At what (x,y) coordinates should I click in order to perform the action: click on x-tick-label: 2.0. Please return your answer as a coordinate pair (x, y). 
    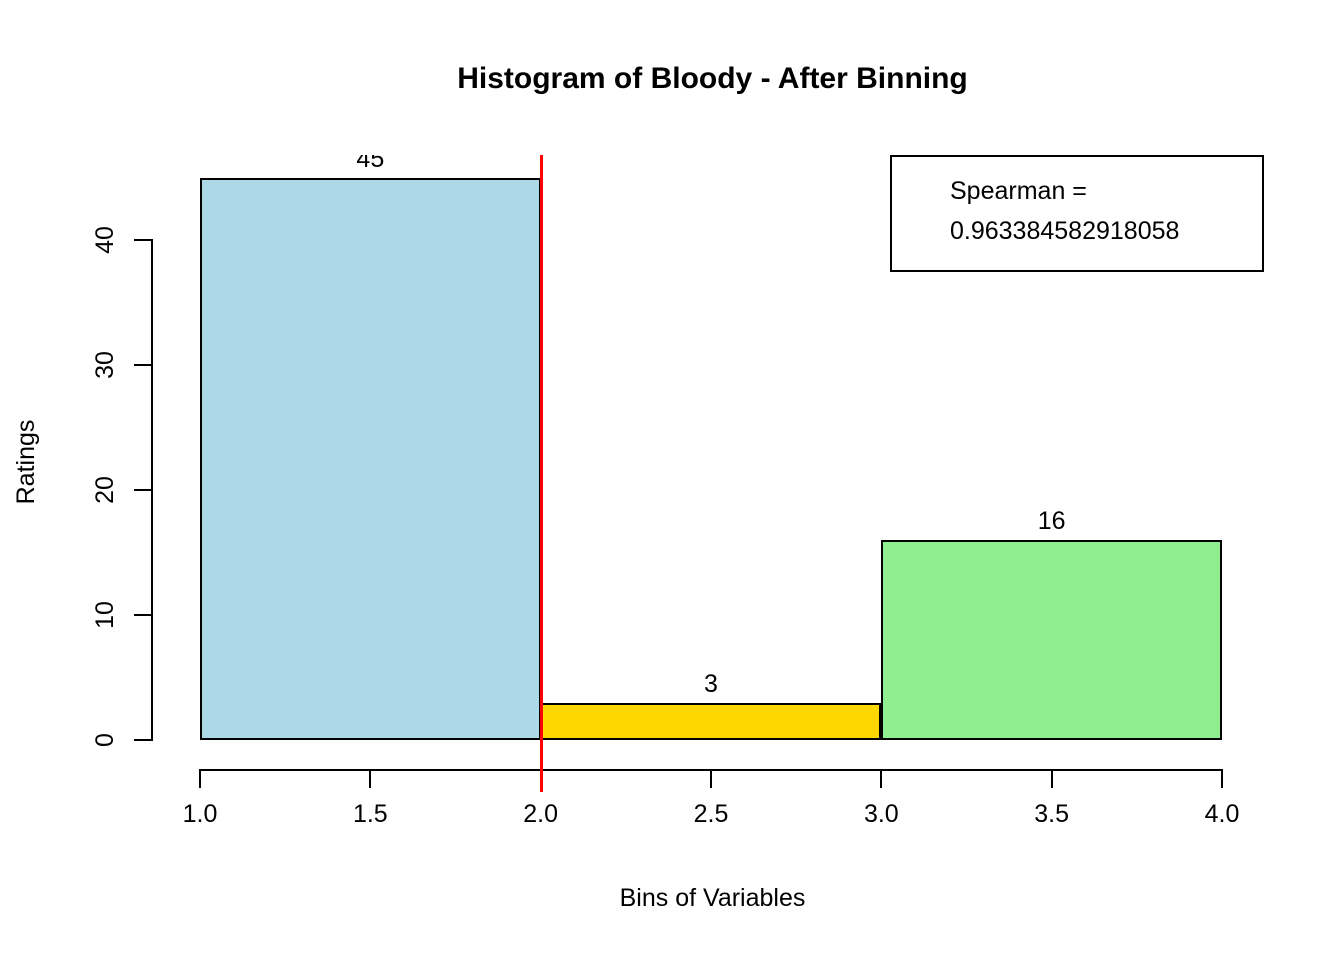
    Looking at the image, I should click on (541, 814).